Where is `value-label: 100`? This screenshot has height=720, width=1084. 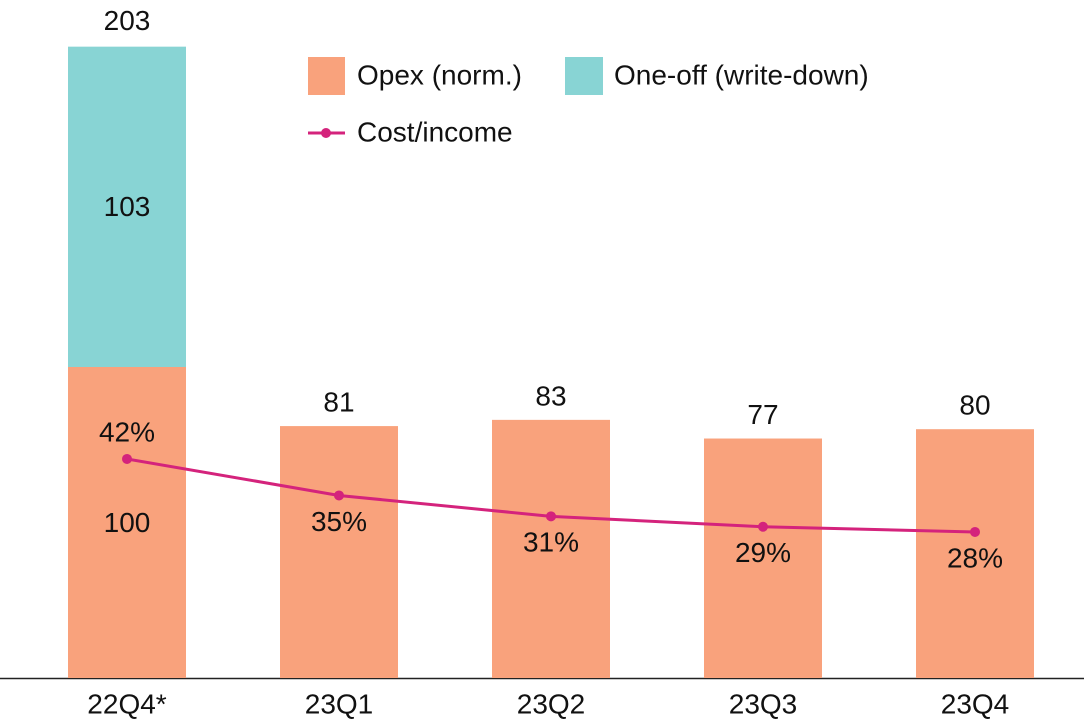
value-label: 100 is located at coordinates (127, 522).